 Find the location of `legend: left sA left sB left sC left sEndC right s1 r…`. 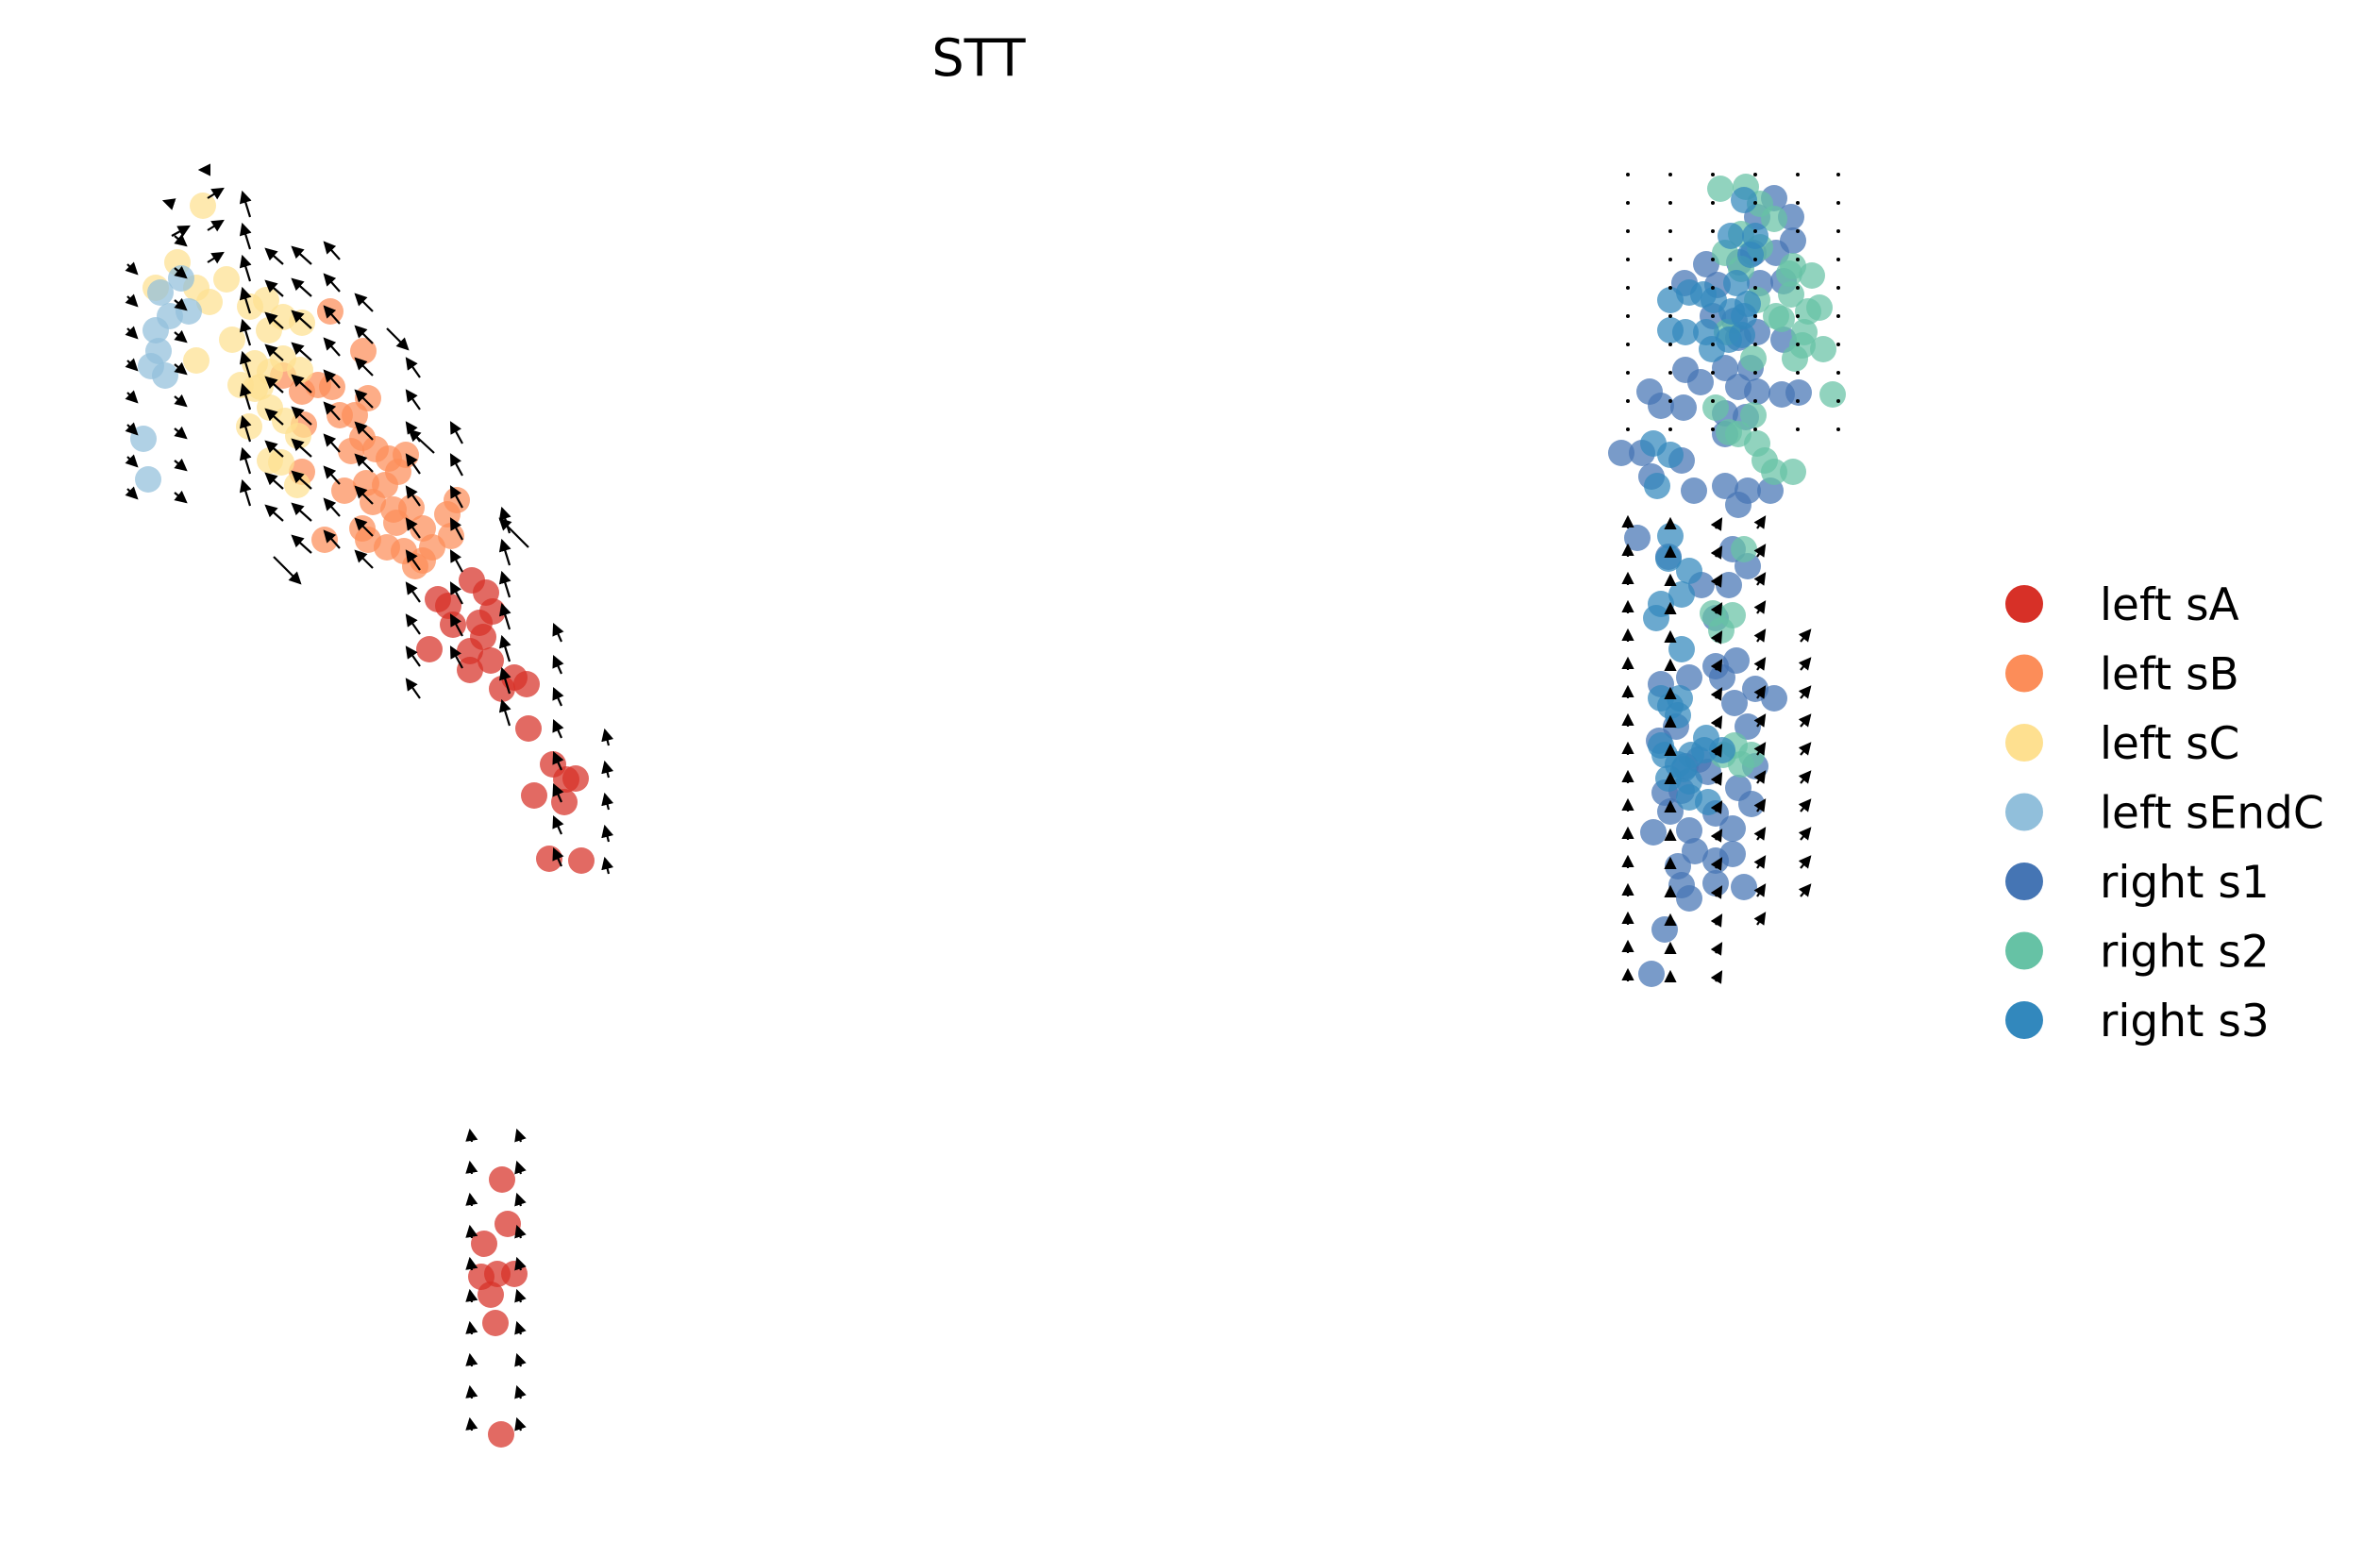

legend: left sA left sB left sC left sEndC right s1 r… is located at coordinates (2164, 813).